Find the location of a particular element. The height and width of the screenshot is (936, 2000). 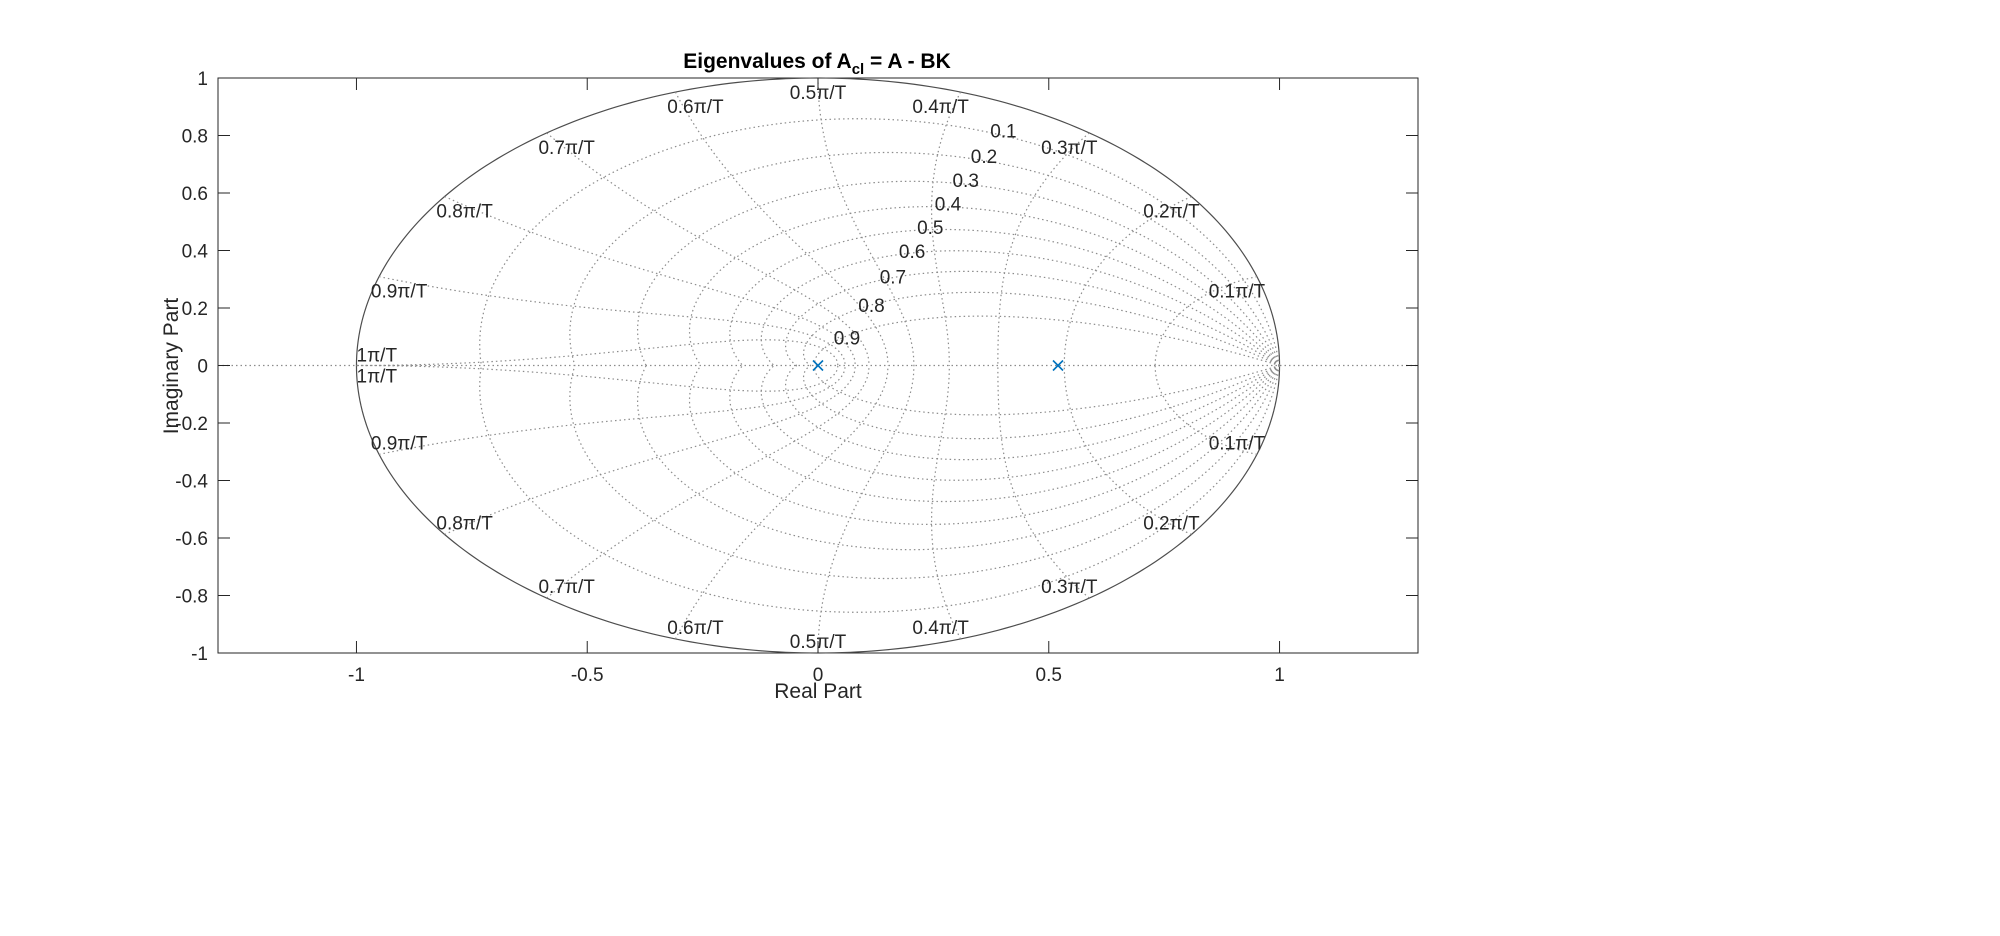

damping-line-lower-0.2 is located at coordinates (925, 472).